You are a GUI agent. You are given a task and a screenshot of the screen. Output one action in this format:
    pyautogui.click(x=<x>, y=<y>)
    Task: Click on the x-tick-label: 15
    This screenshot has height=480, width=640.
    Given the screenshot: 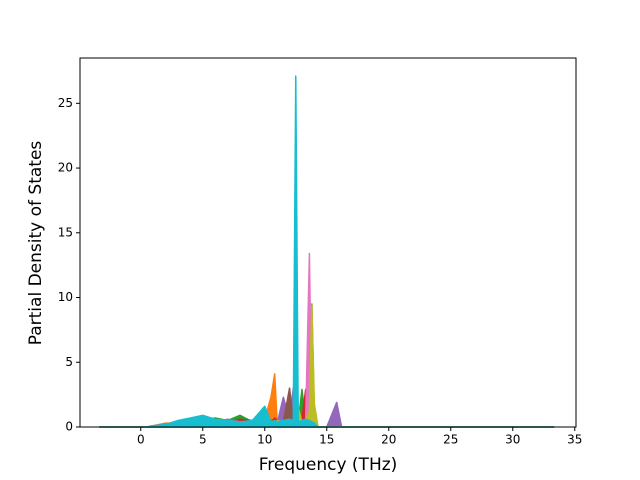 What is the action you would take?
    pyautogui.click(x=326, y=440)
    